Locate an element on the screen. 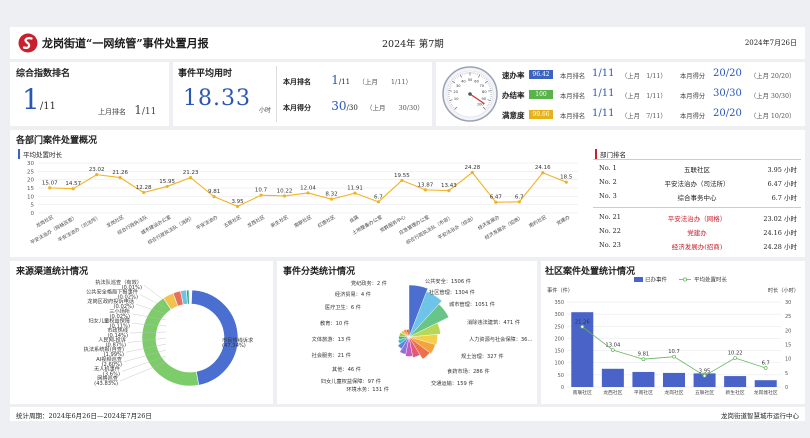 The height and width of the screenshot is (438, 810). x-tick-label: 龙岗社区 is located at coordinates (45, 222).